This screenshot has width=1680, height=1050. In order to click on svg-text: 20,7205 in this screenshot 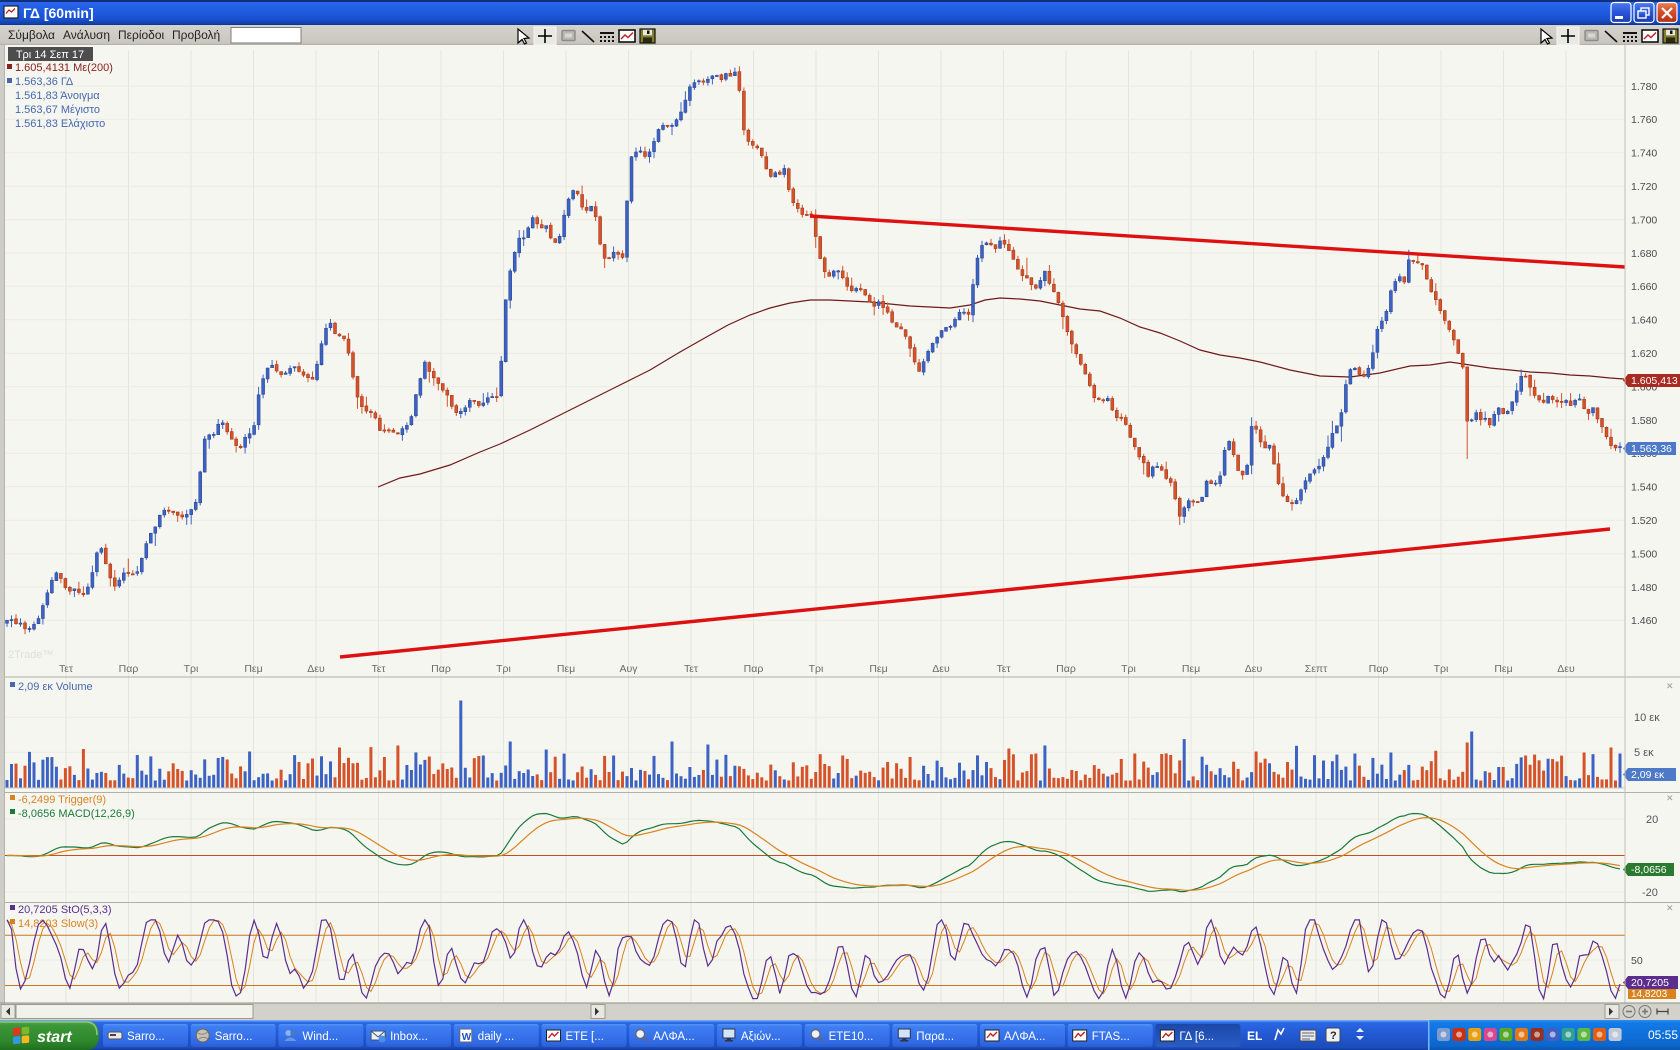, I will do `click(1650, 983)`.